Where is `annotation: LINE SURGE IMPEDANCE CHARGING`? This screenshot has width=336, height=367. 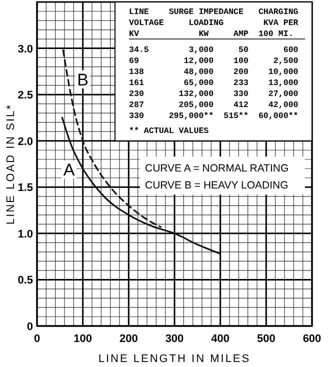
annotation: LINE SURGE IMPEDANCE CHARGING is located at coordinates (213, 12).